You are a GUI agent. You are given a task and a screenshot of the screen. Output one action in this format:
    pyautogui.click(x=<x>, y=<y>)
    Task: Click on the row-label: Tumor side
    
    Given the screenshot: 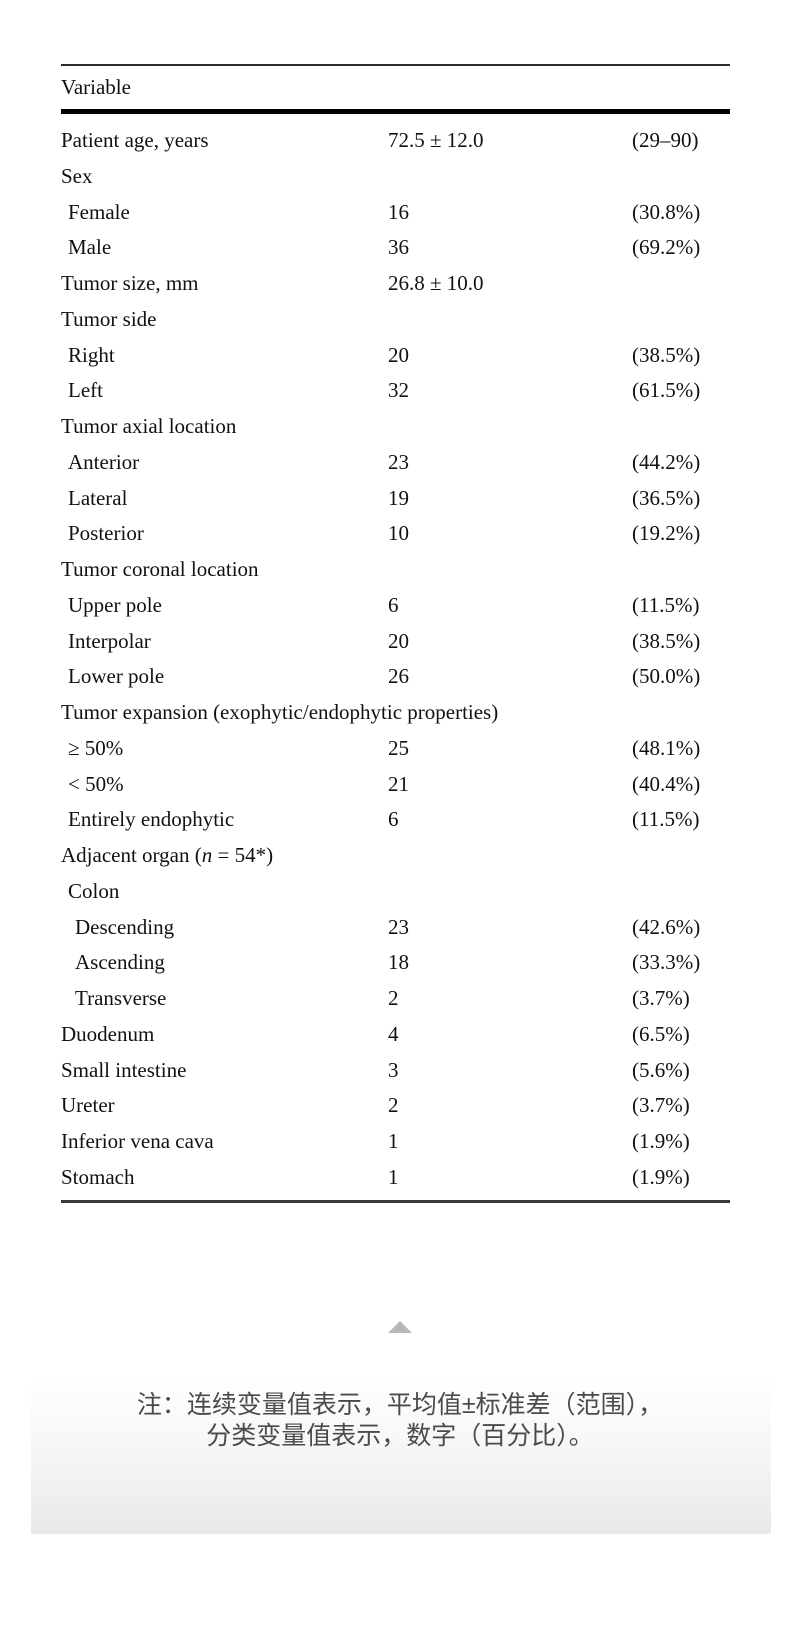 What is the action you would take?
    pyautogui.click(x=109, y=318)
    